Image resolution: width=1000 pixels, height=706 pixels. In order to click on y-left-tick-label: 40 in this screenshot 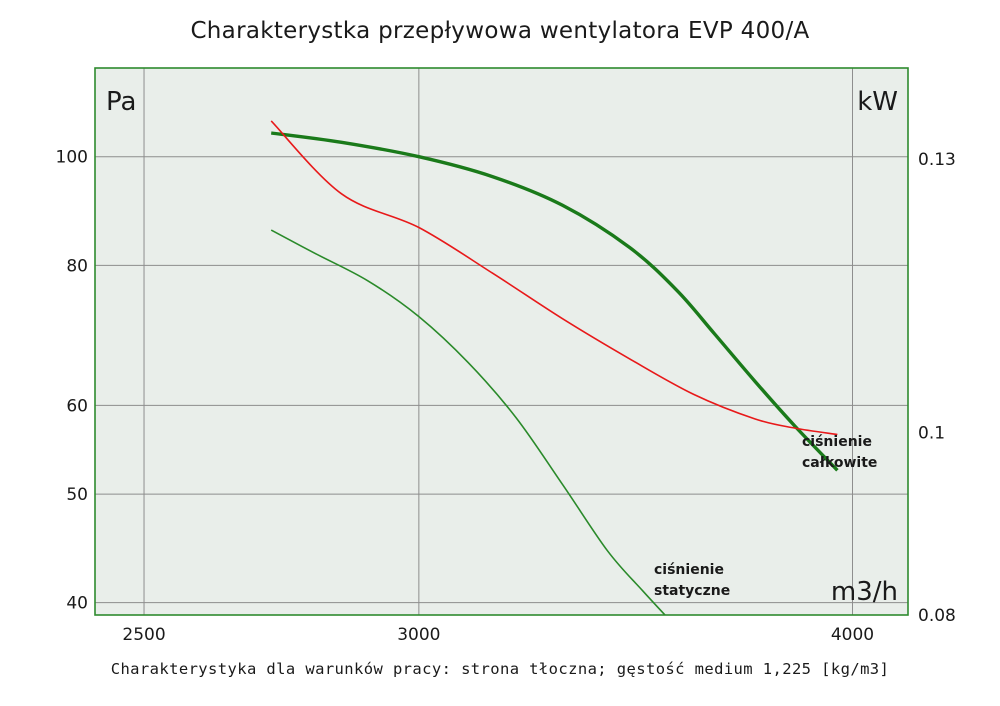, I will do `click(77, 604)`.